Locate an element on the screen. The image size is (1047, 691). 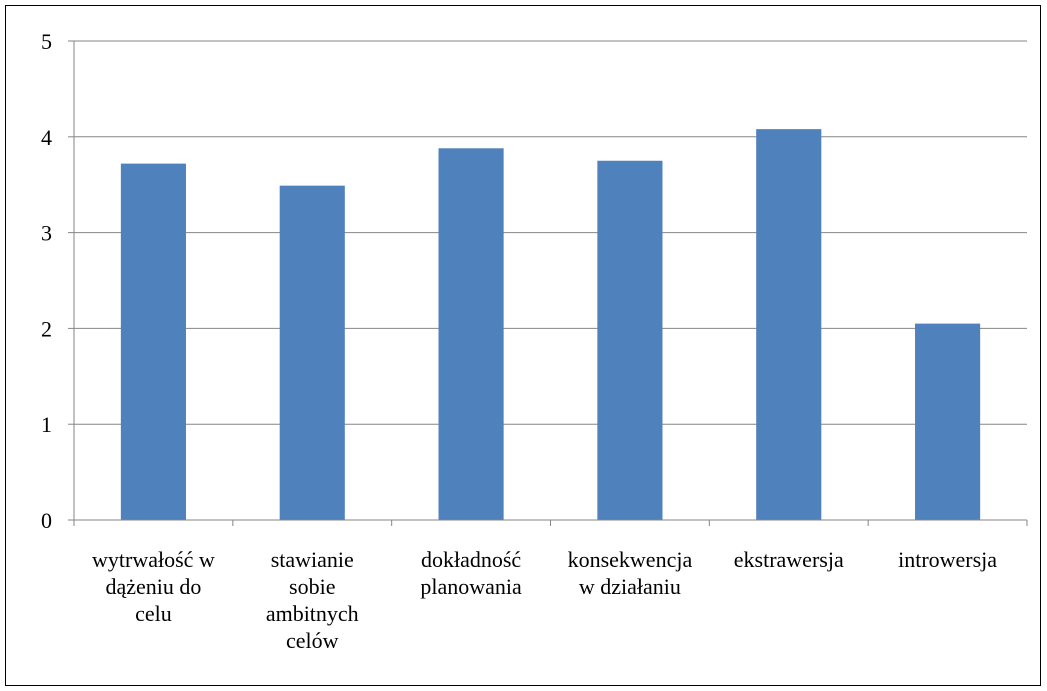
y-tick-label: 1 is located at coordinates (46, 424).